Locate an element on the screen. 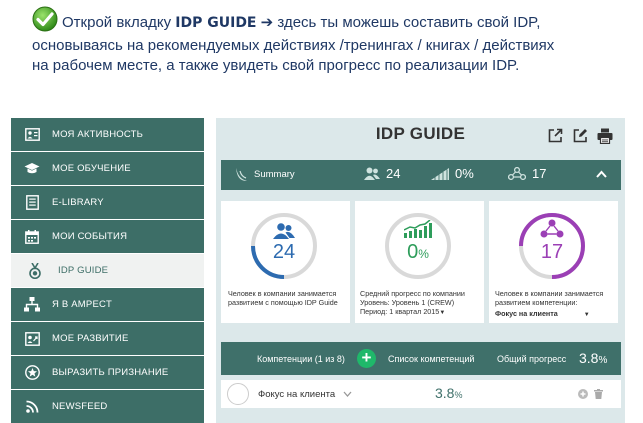  sidebar-item-idp-guide: IDP GUIDE is located at coordinates (107, 270).